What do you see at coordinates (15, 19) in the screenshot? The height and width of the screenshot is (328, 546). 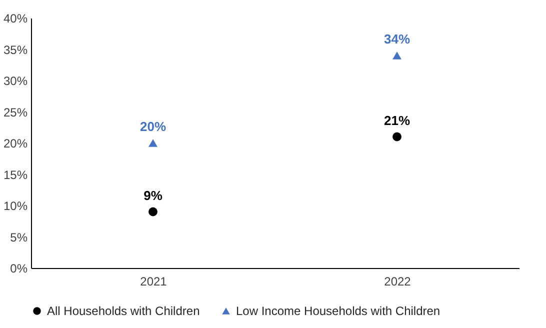 I see `y-tick-label: 40%` at bounding box center [15, 19].